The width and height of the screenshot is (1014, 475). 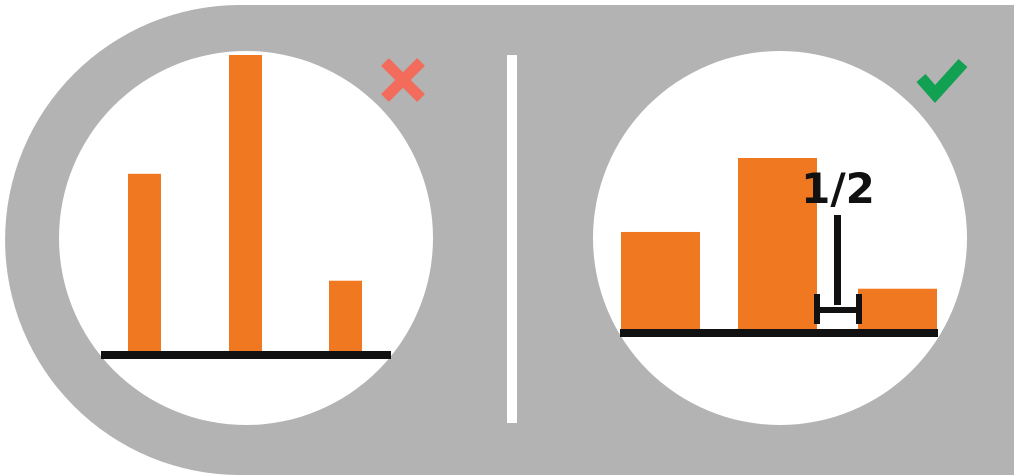 I want to click on gap-measure-bar, so click(x=838, y=310).